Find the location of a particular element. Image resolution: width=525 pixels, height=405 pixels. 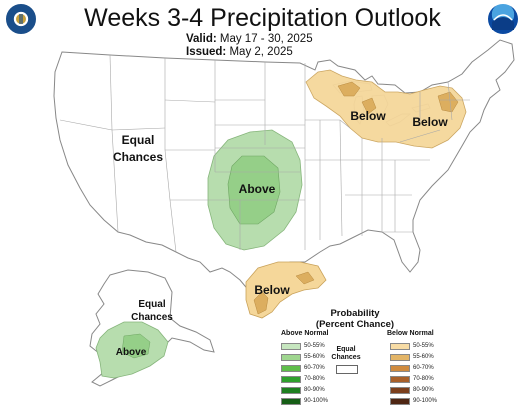

legend-below-row: 60-70% is located at coordinates (417, 368).